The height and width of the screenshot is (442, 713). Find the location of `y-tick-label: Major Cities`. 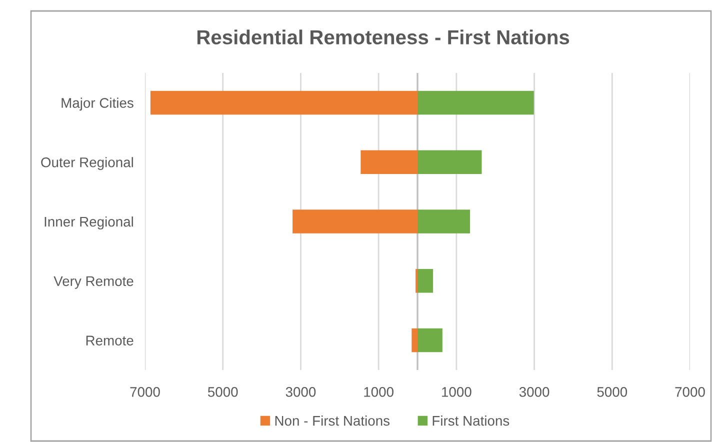

y-tick-label: Major Cities is located at coordinates (98, 104).